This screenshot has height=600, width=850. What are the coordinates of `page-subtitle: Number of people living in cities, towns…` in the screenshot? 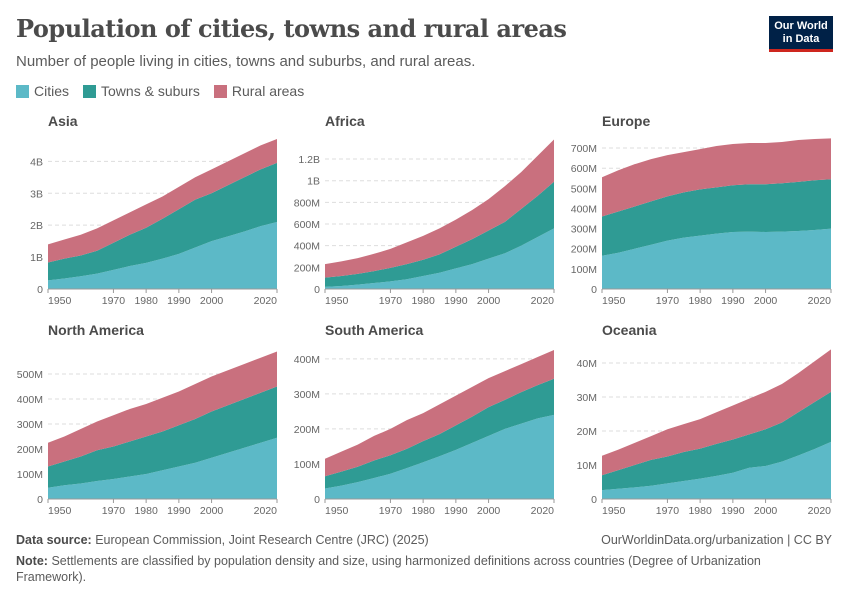 It's located at (246, 61).